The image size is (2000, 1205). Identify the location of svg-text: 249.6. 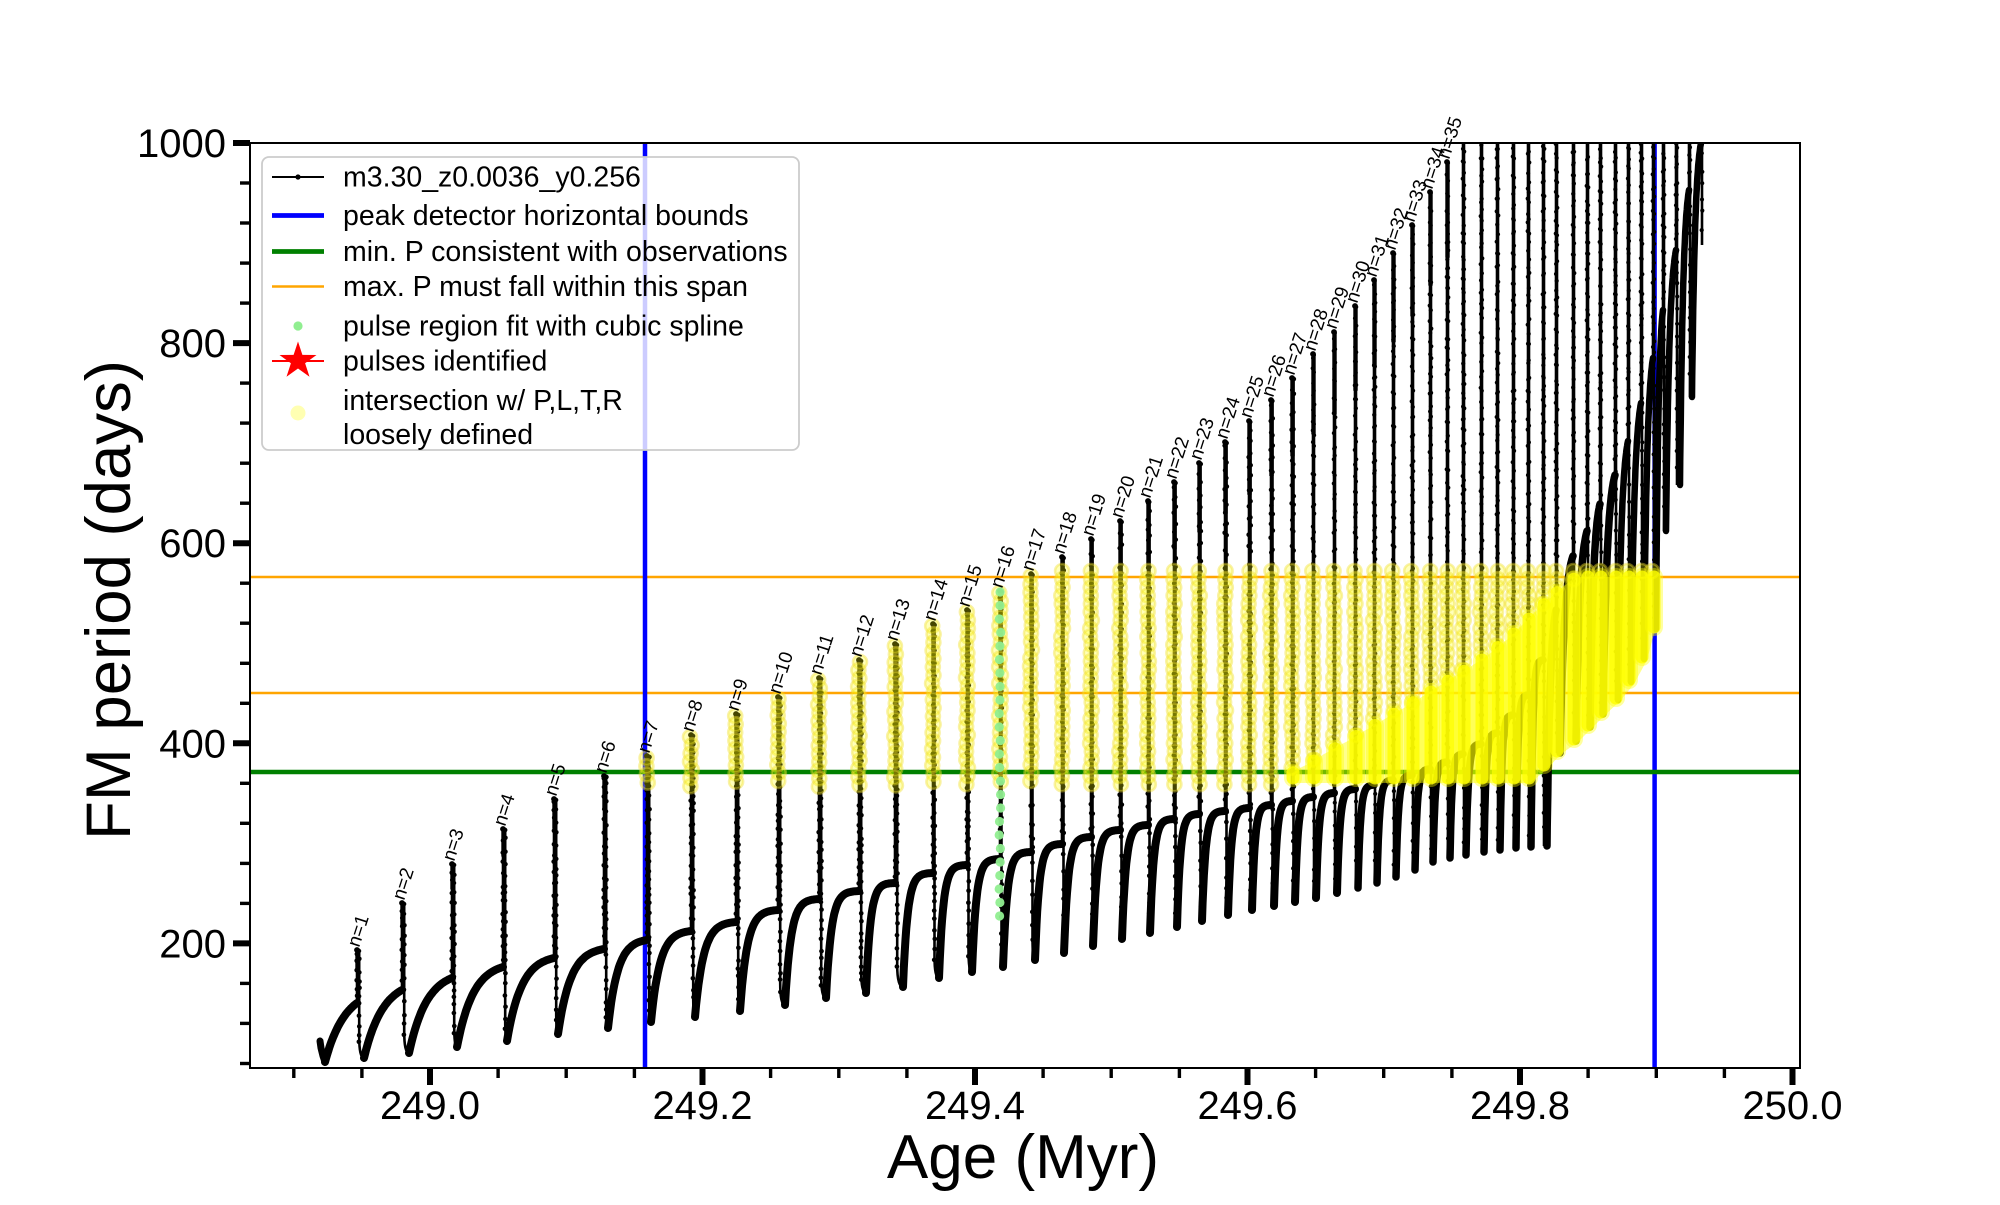
(1247, 1106).